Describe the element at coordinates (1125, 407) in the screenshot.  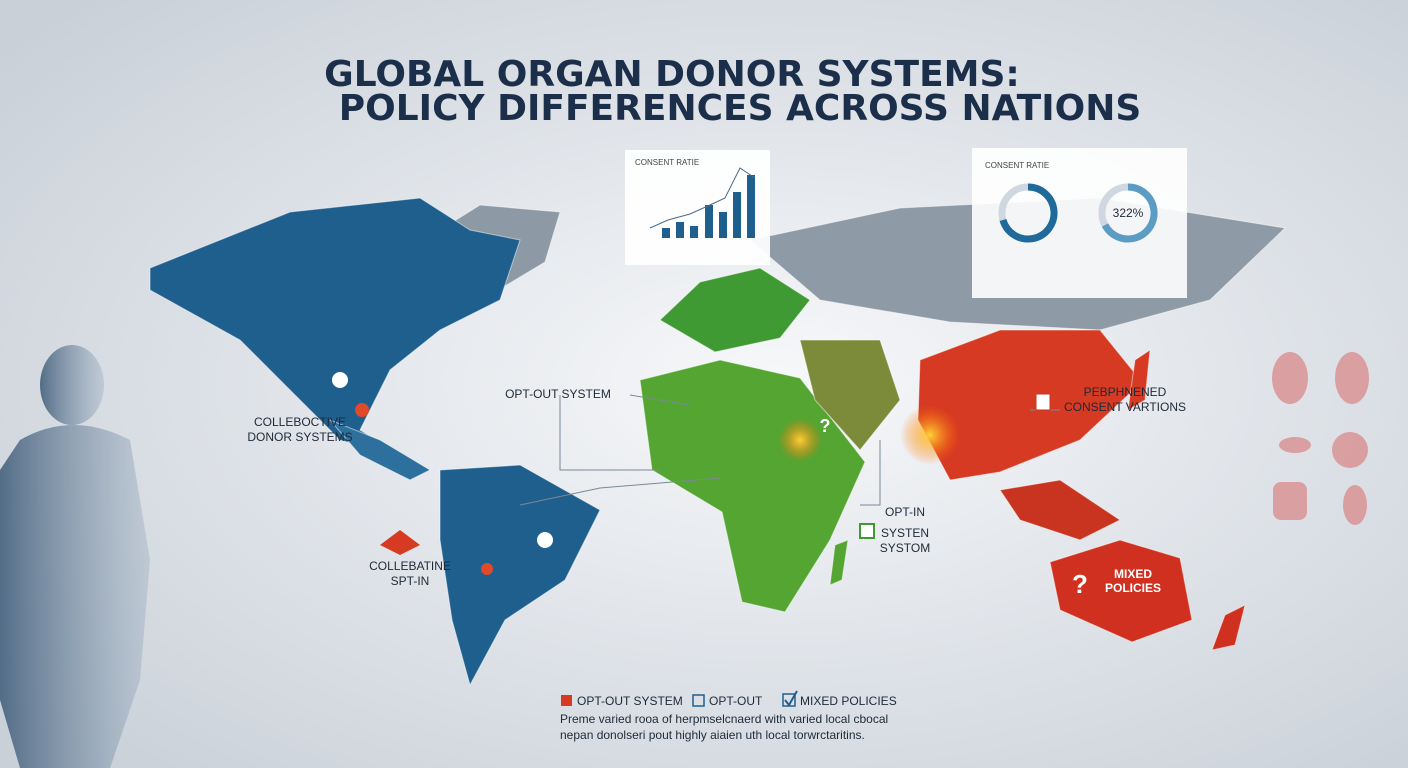
I see `region-label: CONSENT VARTIONS` at that location.